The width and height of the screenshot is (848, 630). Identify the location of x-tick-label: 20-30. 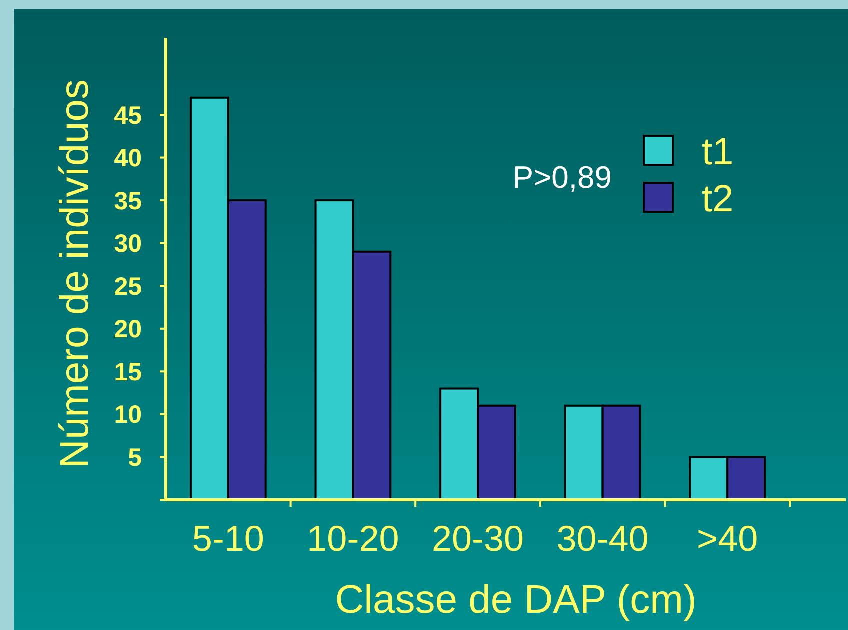
(478, 538).